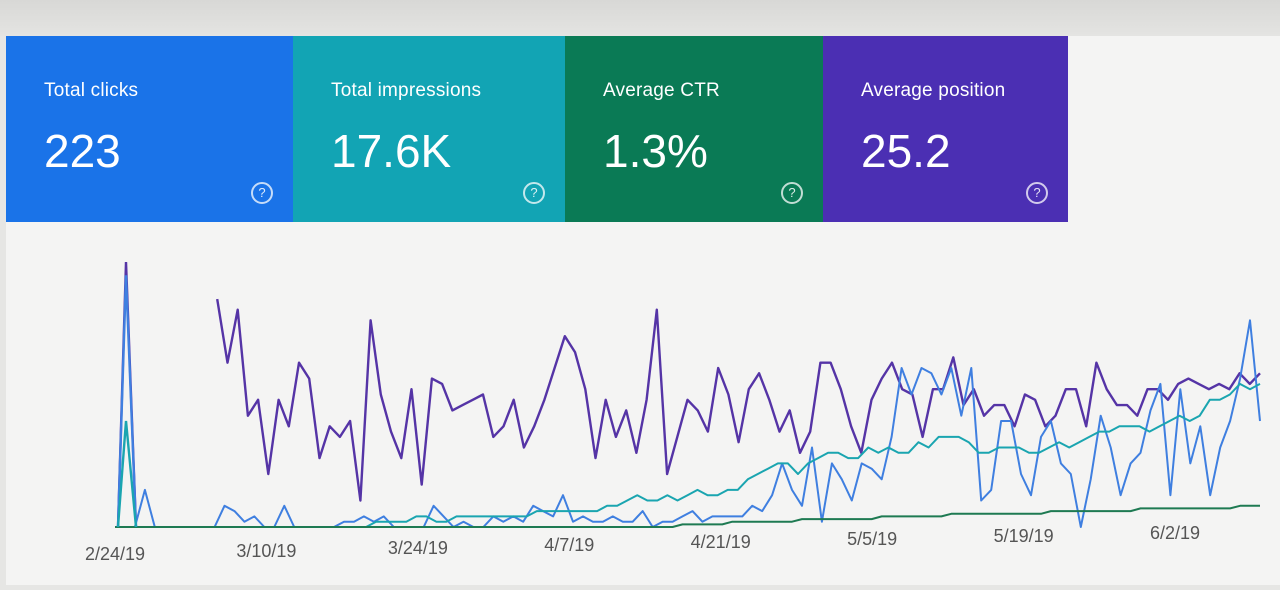 The width and height of the screenshot is (1280, 590). Describe the element at coordinates (1024, 536) in the screenshot. I see `x-tick-label: 5/19/19` at that location.